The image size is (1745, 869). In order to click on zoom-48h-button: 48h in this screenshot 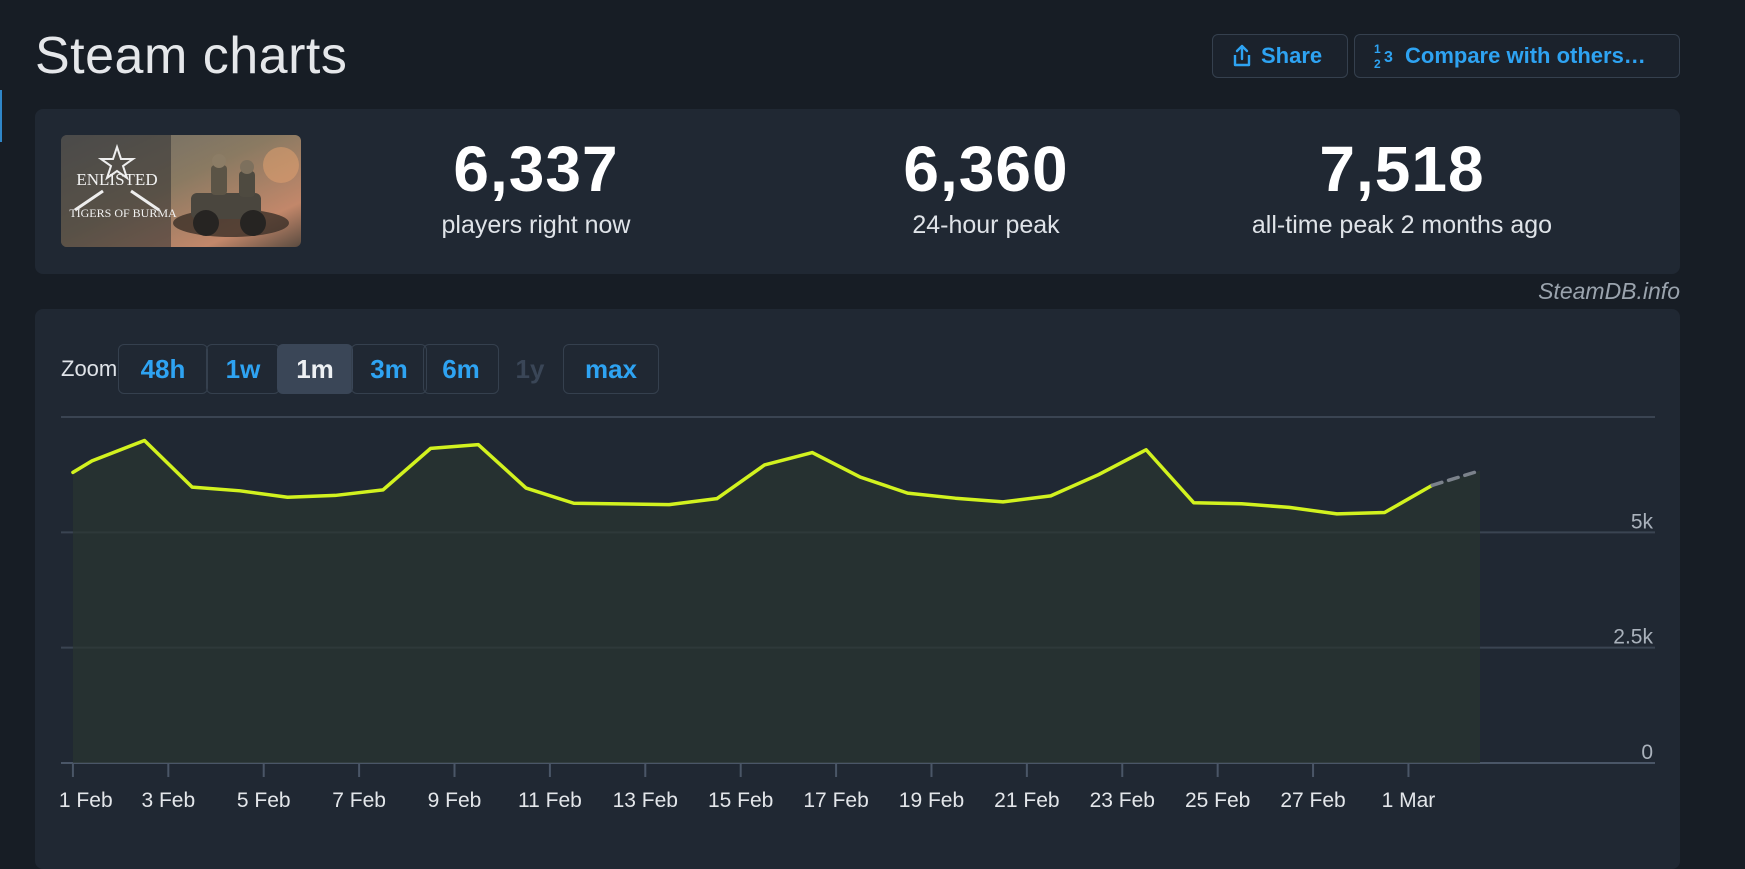, I will do `click(163, 369)`.